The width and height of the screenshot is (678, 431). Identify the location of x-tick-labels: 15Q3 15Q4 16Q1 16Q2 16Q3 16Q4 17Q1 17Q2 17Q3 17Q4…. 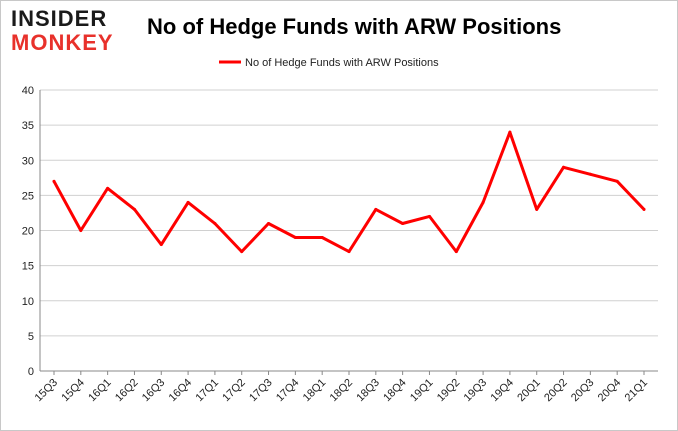
(342, 391).